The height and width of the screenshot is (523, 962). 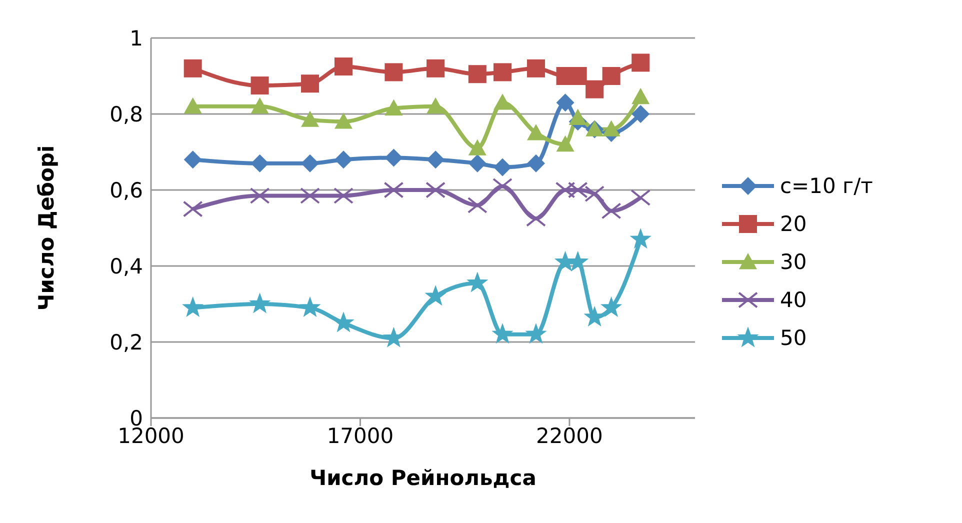 What do you see at coordinates (136, 38) in the screenshot?
I see `y-tick-label: 1` at bounding box center [136, 38].